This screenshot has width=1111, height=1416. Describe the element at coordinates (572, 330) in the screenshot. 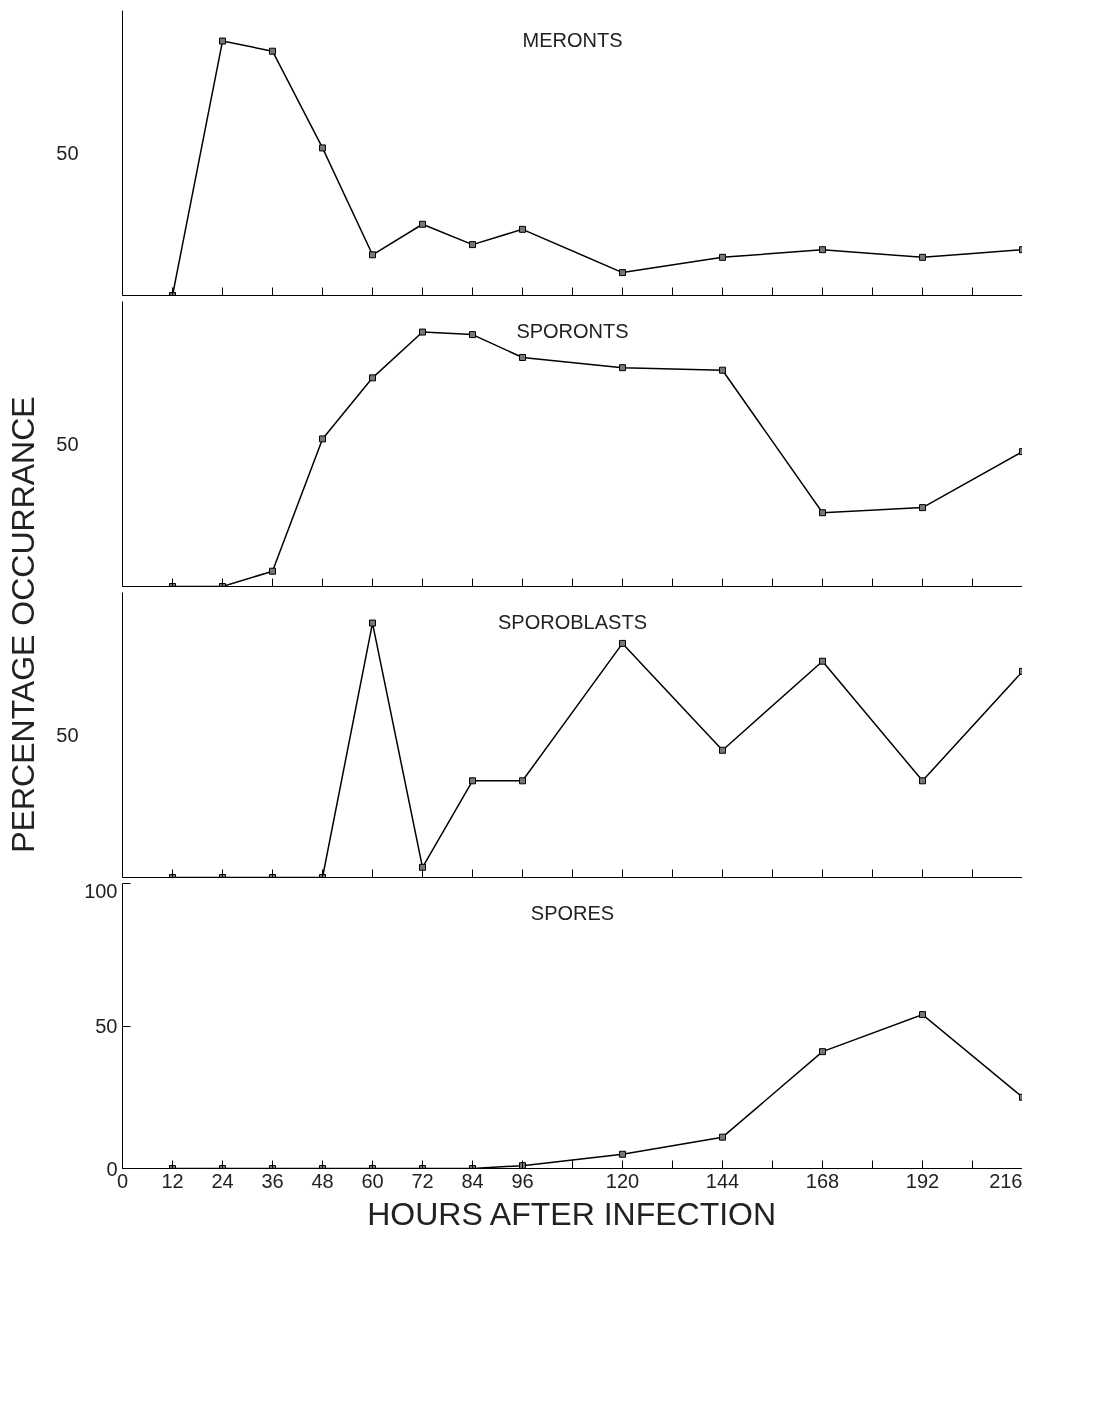

I see `chart-title: SPORONTS` at that location.